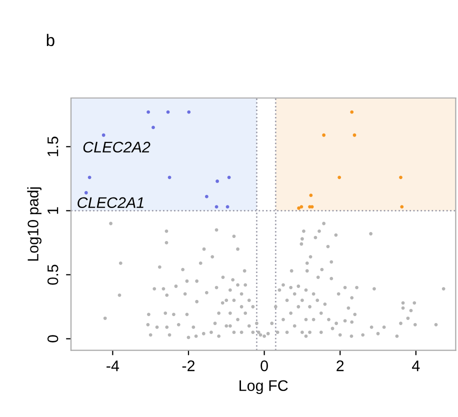 This screenshot has height=417, width=458. I want to click on x-tick-label: -4, so click(113, 366).